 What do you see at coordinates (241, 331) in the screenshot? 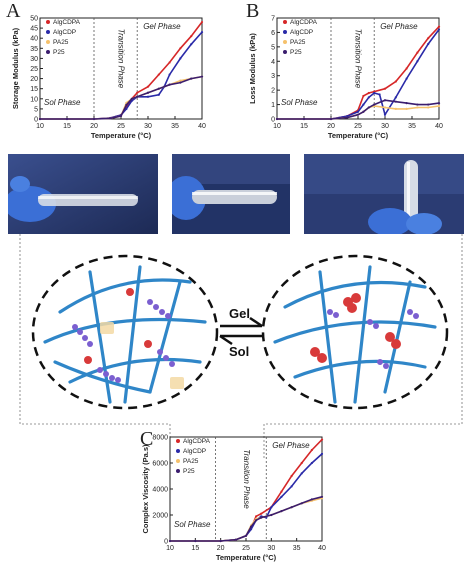
I see `equilibrium-arrows` at bounding box center [241, 331].